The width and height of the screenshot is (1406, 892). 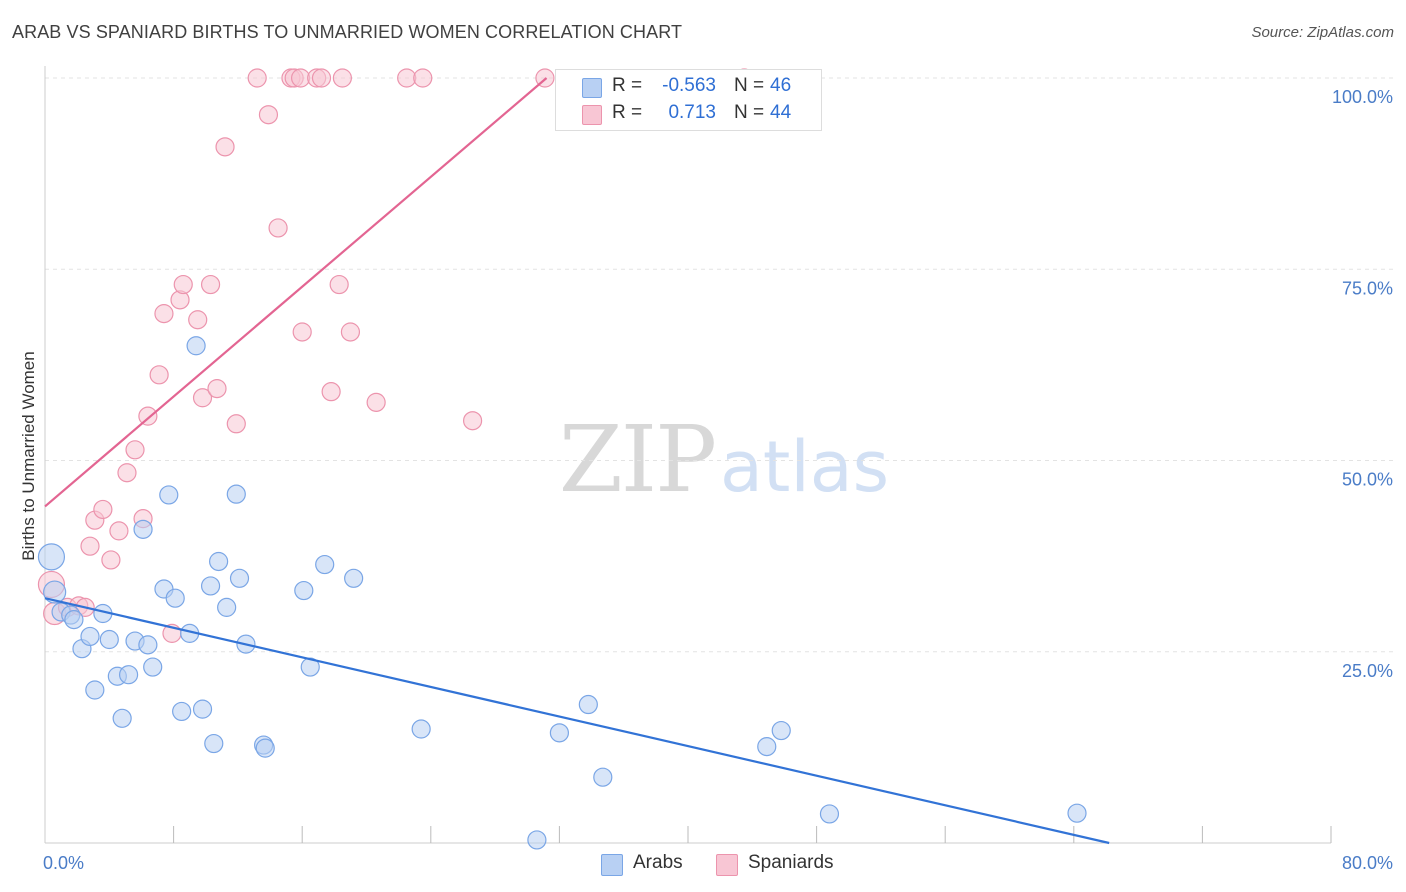 I want to click on source-label: Source: ZipAtlas.com, so click(x=1322, y=32).